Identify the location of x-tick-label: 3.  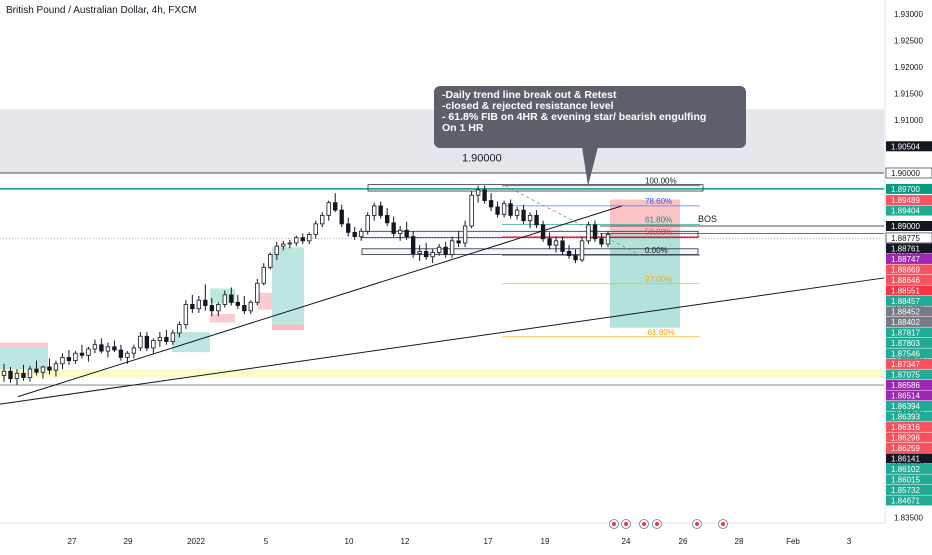
(849, 541).